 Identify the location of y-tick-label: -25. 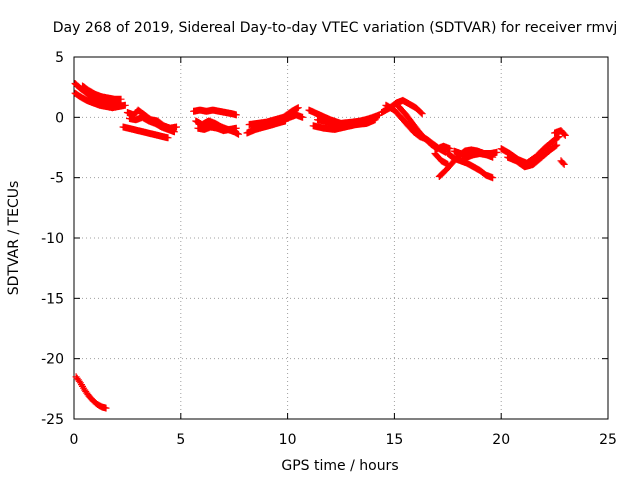
(52, 420).